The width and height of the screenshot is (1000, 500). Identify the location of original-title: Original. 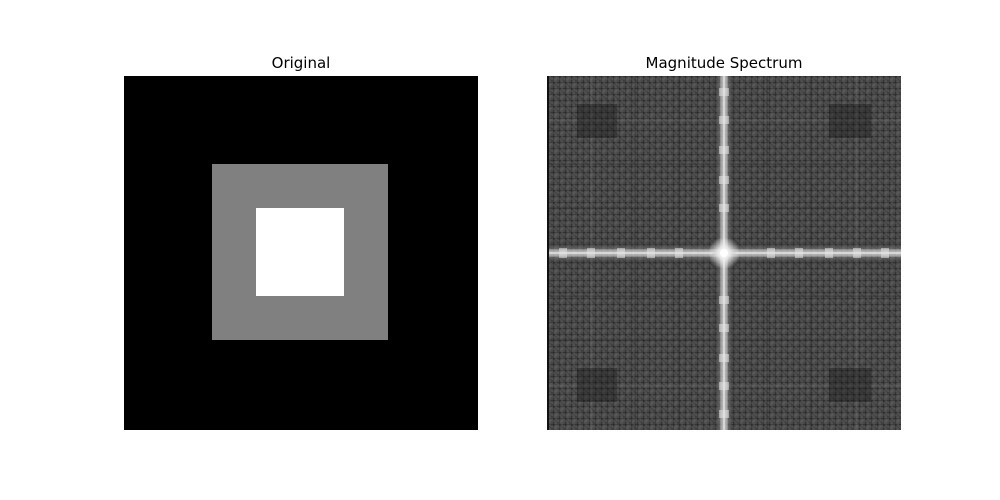
(301, 63).